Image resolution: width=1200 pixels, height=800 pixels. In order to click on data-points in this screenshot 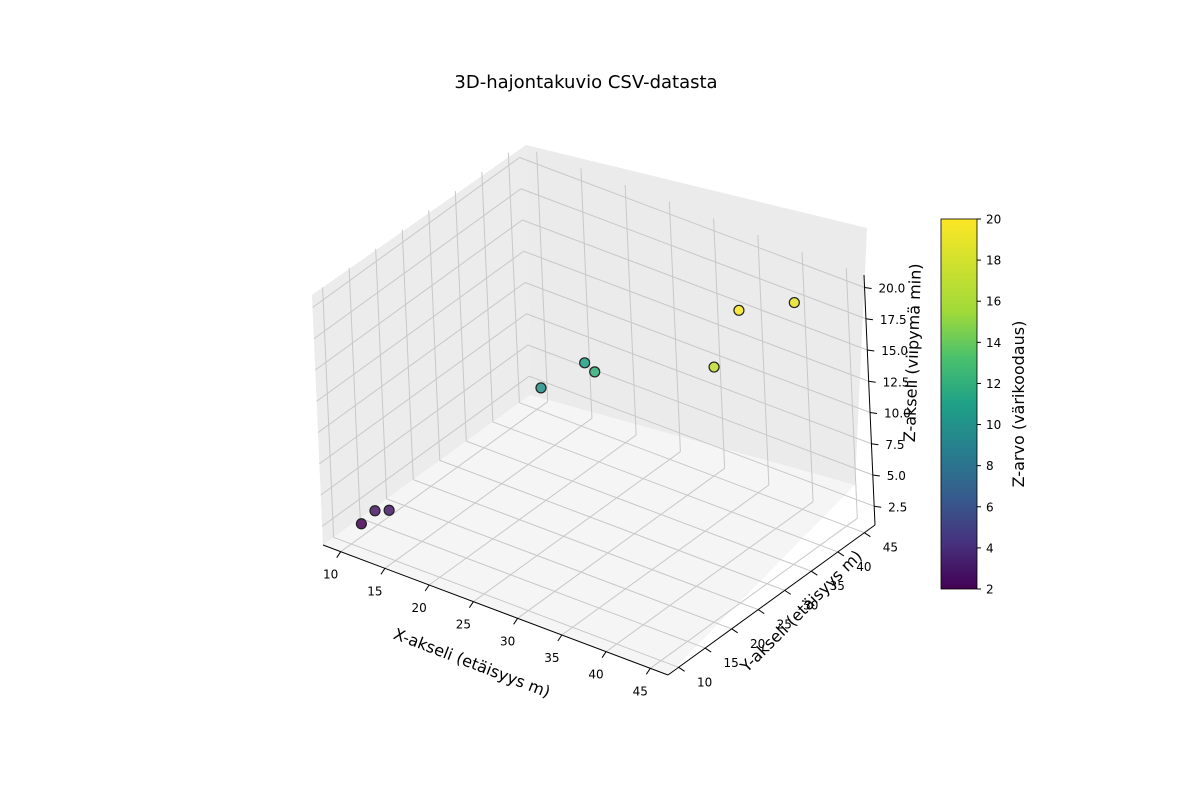, I will do `click(577, 413)`.